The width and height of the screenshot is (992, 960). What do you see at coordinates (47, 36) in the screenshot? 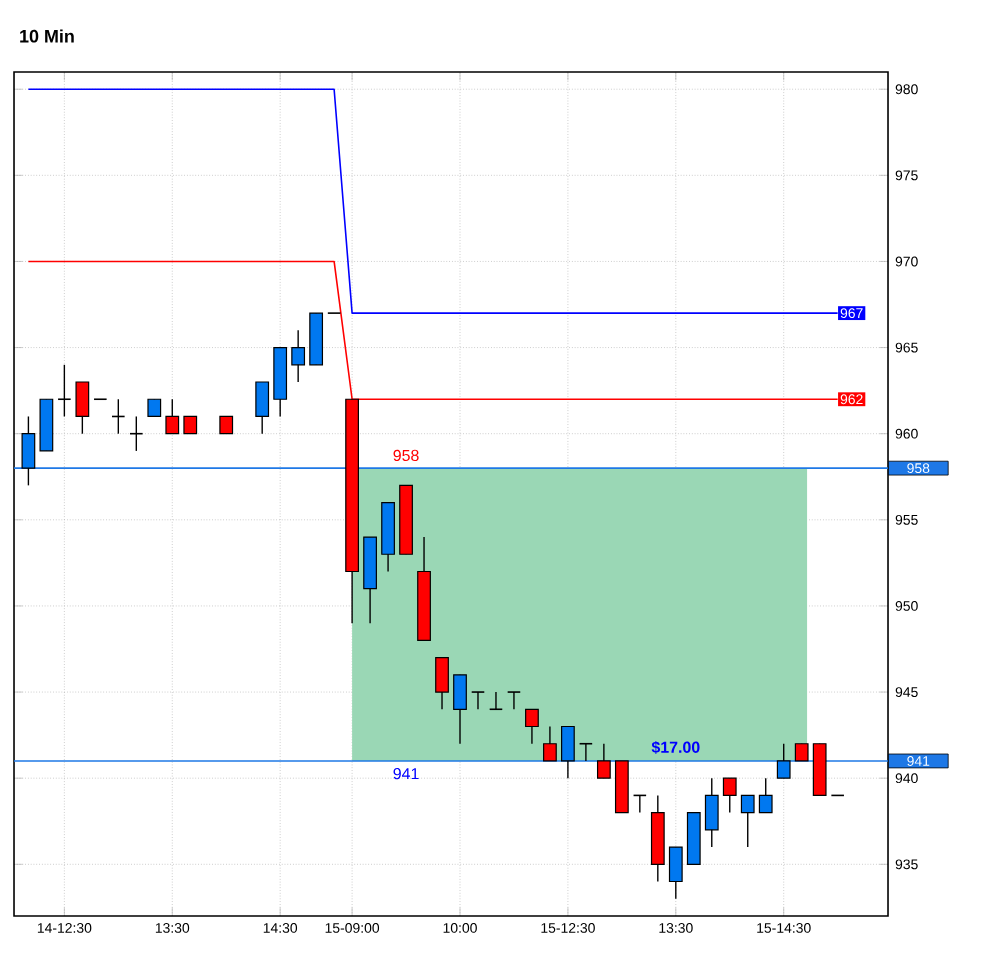
I see `chart-title: 10 Min` at bounding box center [47, 36].